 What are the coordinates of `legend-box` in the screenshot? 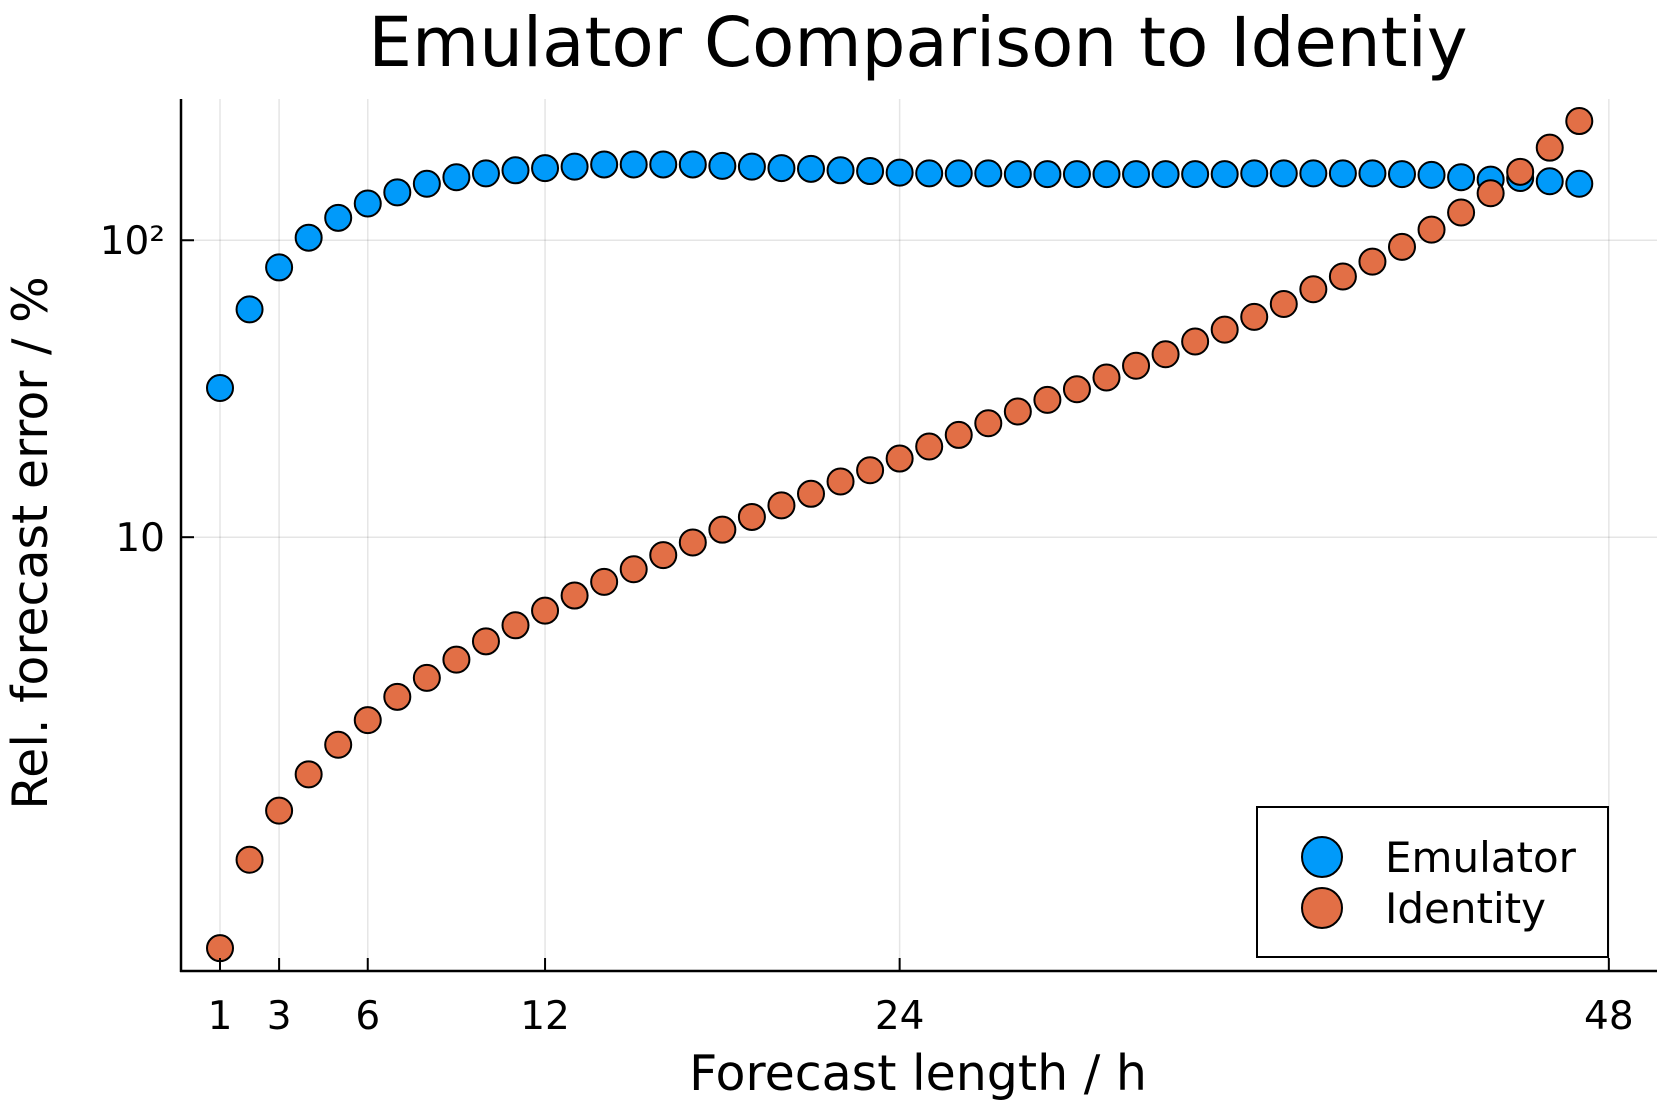 It's located at (1432, 882).